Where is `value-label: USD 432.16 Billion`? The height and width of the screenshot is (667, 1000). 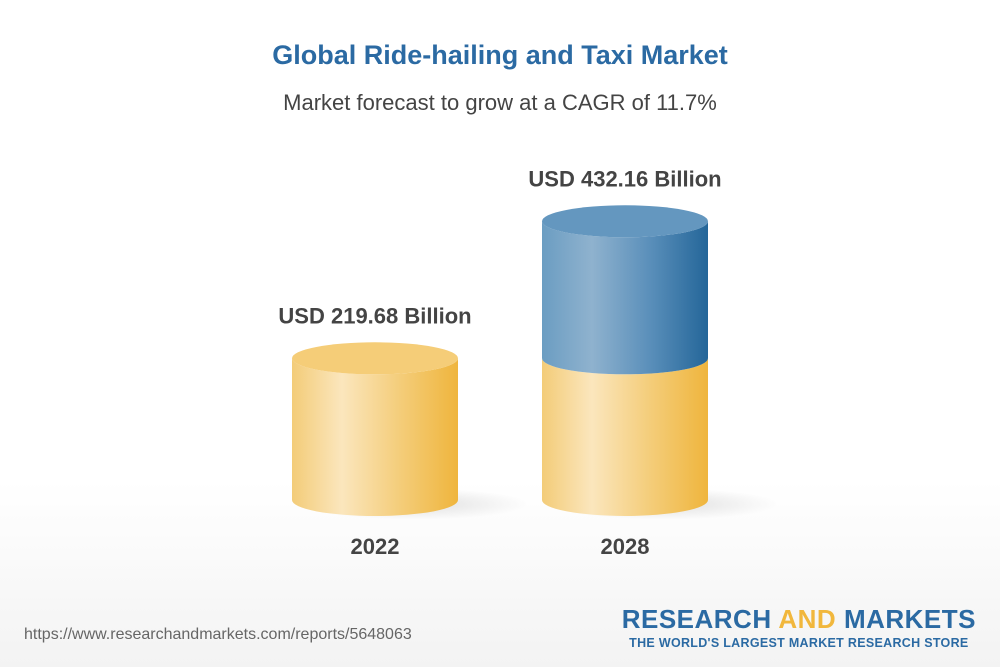 value-label: USD 432.16 Billion is located at coordinates (624, 178).